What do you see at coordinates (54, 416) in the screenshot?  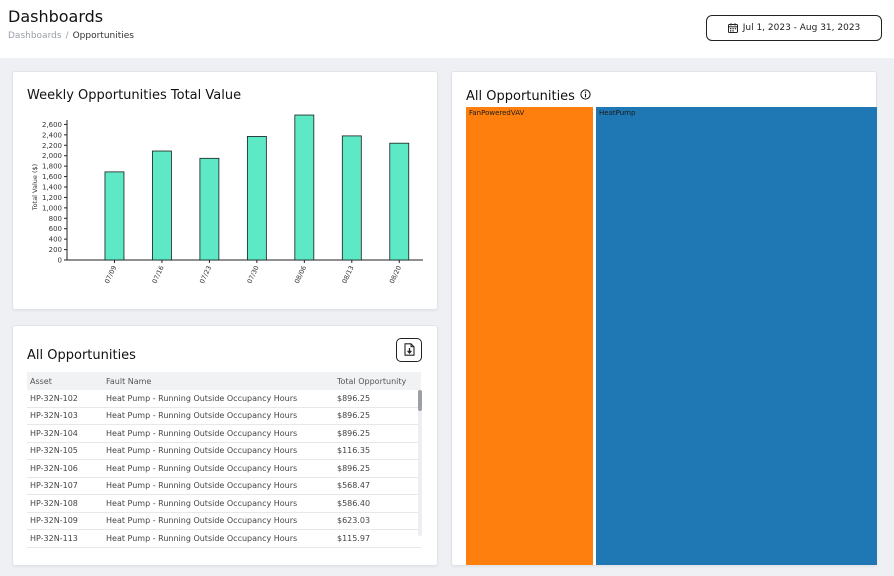 I see `asset-cell: HP-32N-103` at bounding box center [54, 416].